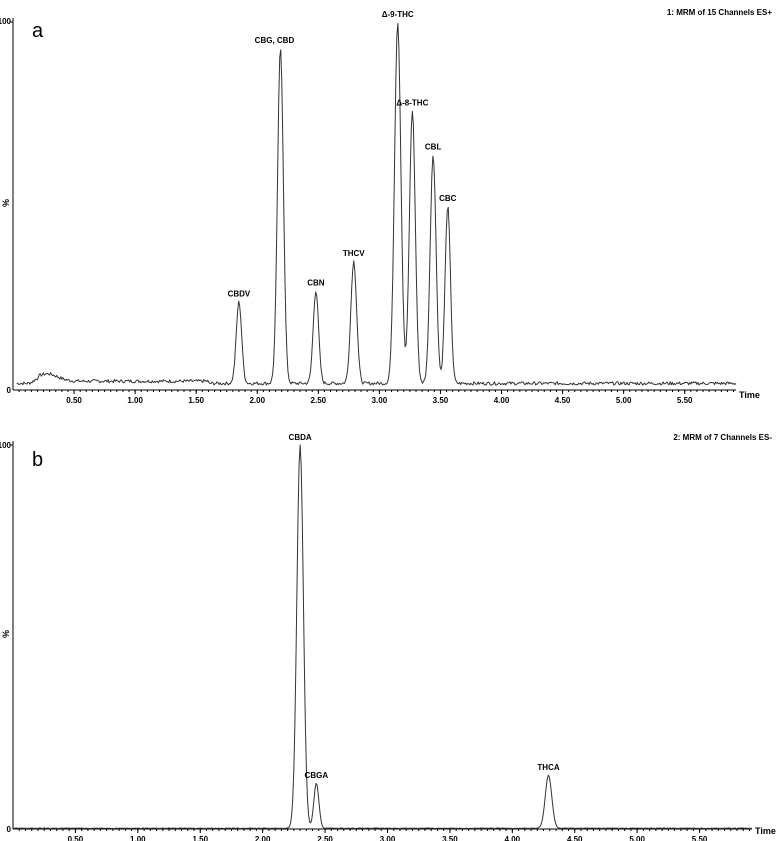 The width and height of the screenshot is (778, 841). Describe the element at coordinates (38, 31) in the screenshot. I see `panel-a-letter: a` at that location.